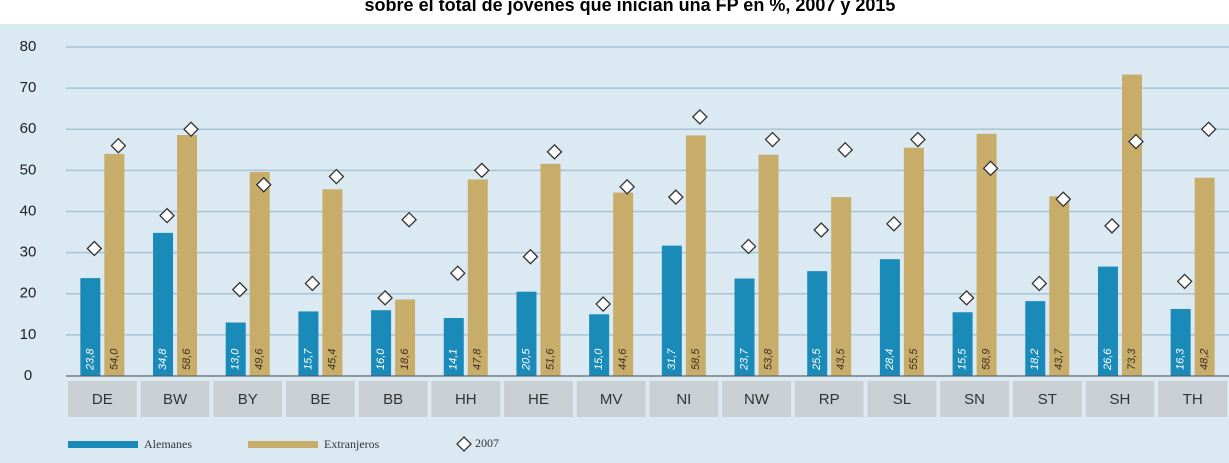  Describe the element at coordinates (28, 128) in the screenshot. I see `y-tick-label: 60` at that location.